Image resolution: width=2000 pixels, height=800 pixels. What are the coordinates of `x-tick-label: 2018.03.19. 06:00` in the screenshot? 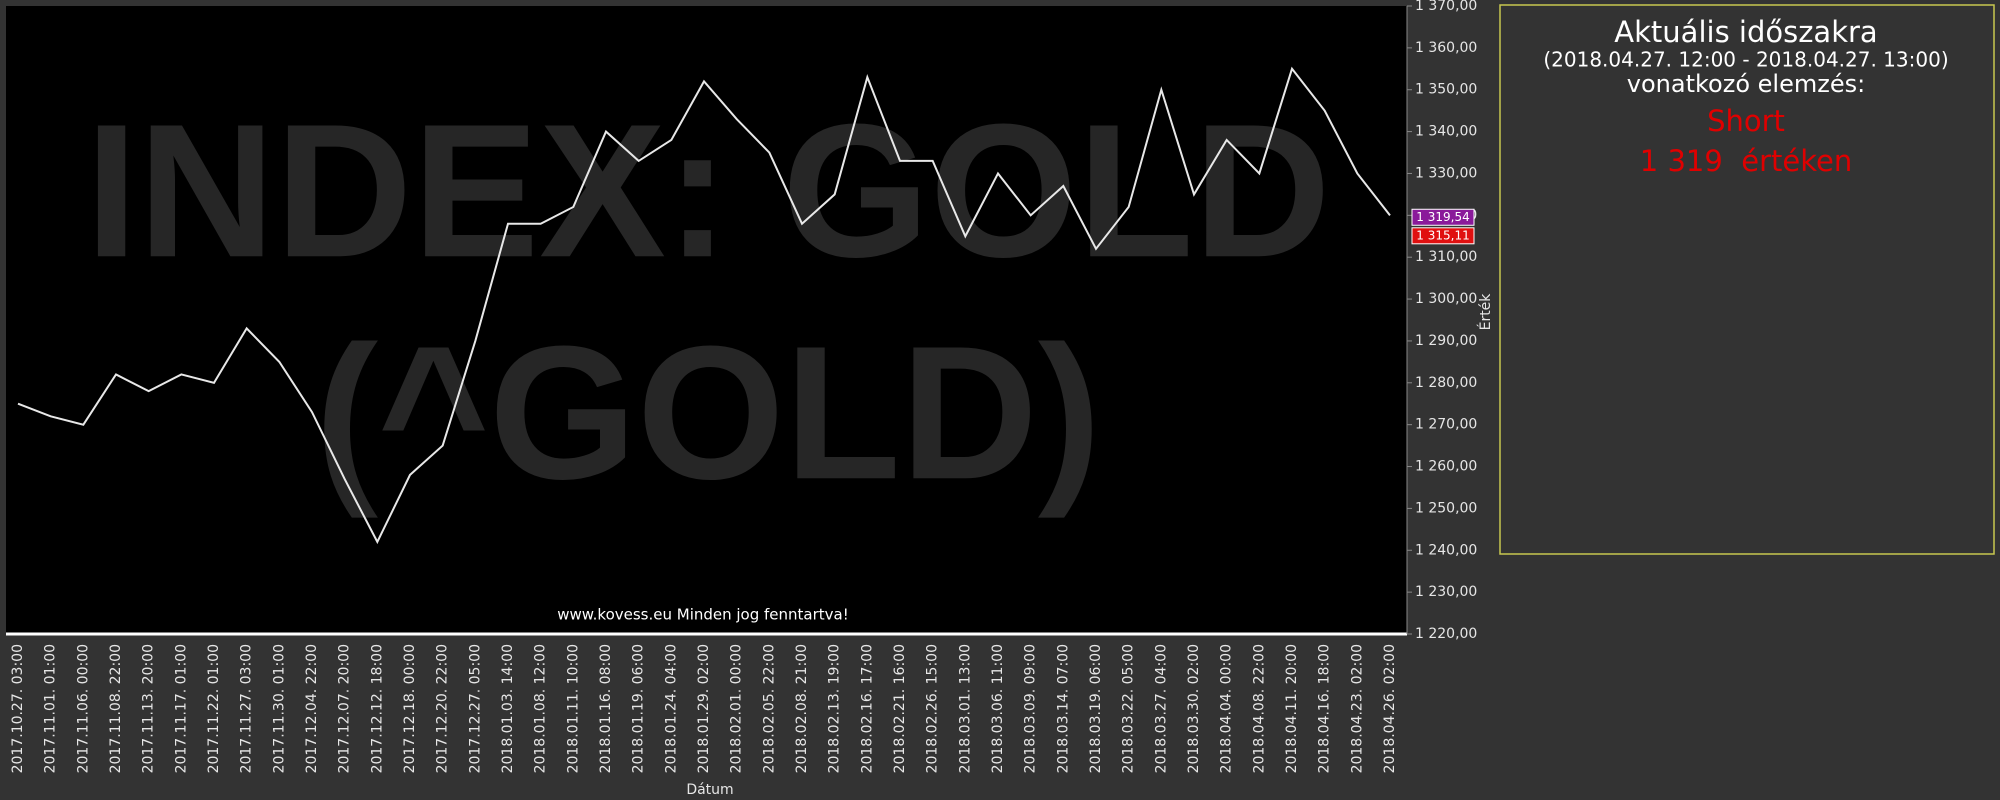 It's located at (1096, 708).